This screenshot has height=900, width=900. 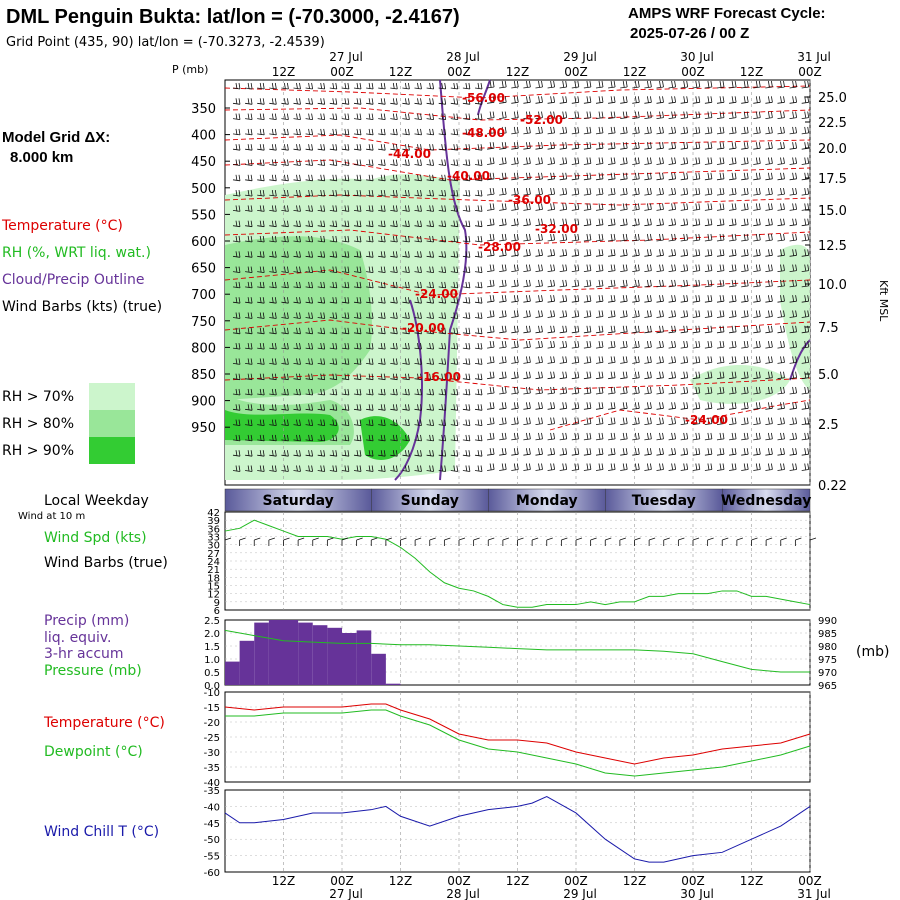 I want to click on bottom-time-tick-label: 12Z, so click(x=635, y=881).